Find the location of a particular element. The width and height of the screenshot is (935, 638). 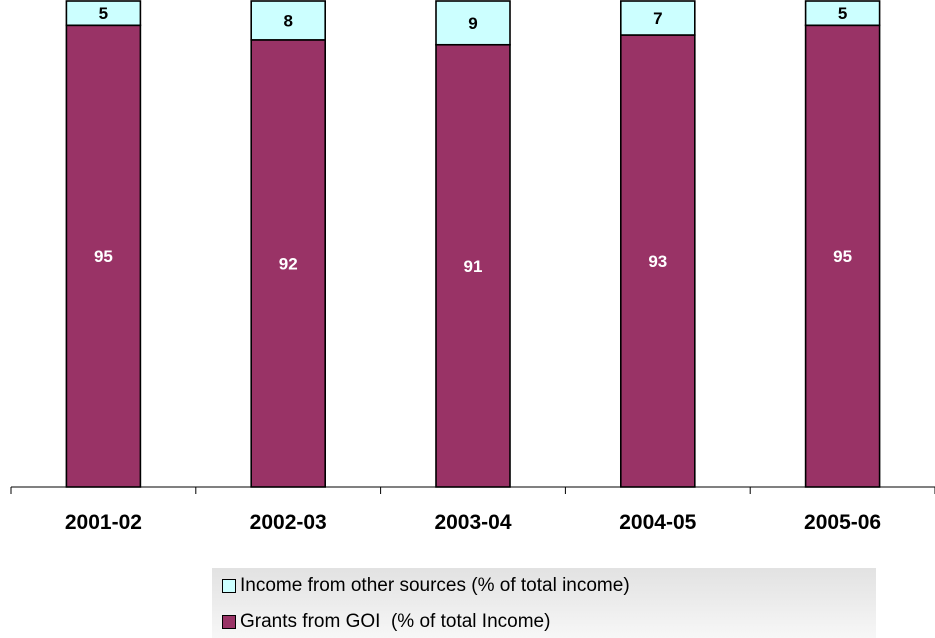

x-tick-label: 2003-04 is located at coordinates (472, 522).